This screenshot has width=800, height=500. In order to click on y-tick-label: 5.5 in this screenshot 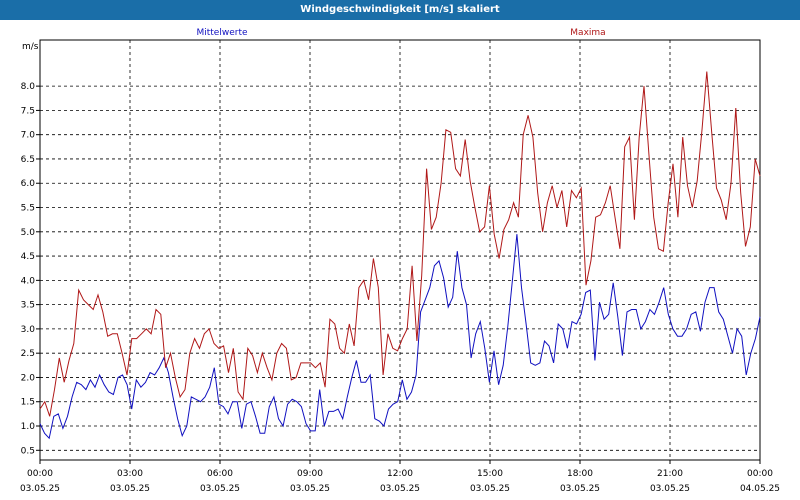, I will do `click(28, 209)`.